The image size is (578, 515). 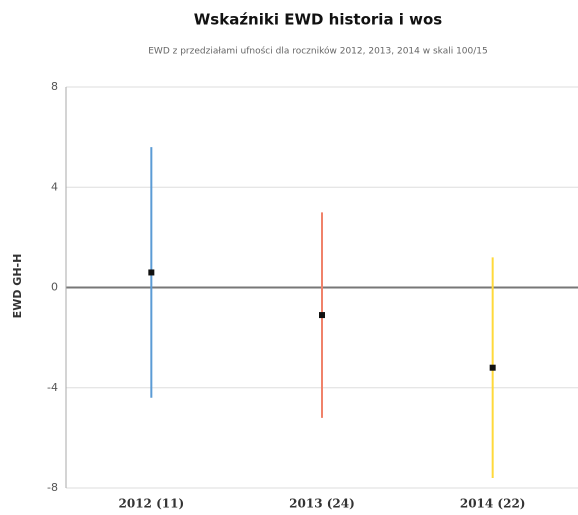 I want to click on chart-title: Wskaźniki EWD historia i wos, so click(x=318, y=20).